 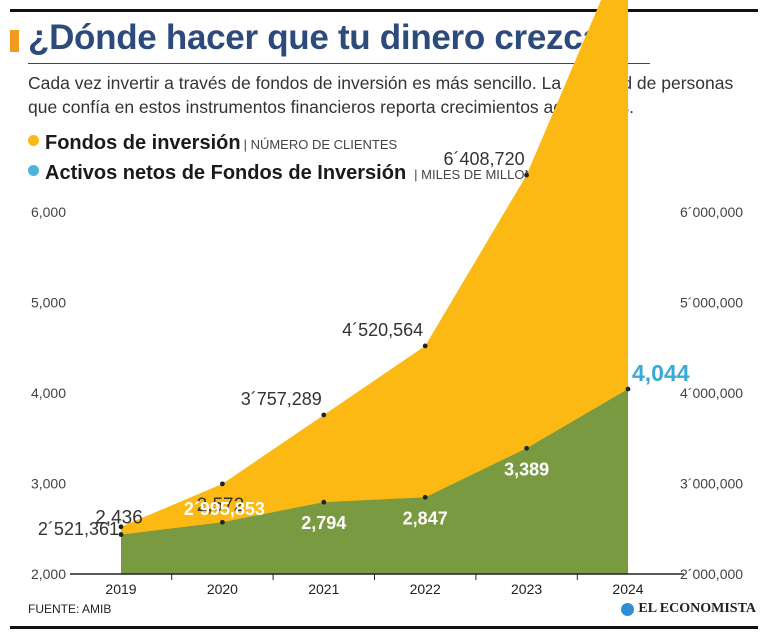 What do you see at coordinates (711, 484) in the screenshot?
I see `right-axis-tick-label: 3´000,000` at bounding box center [711, 484].